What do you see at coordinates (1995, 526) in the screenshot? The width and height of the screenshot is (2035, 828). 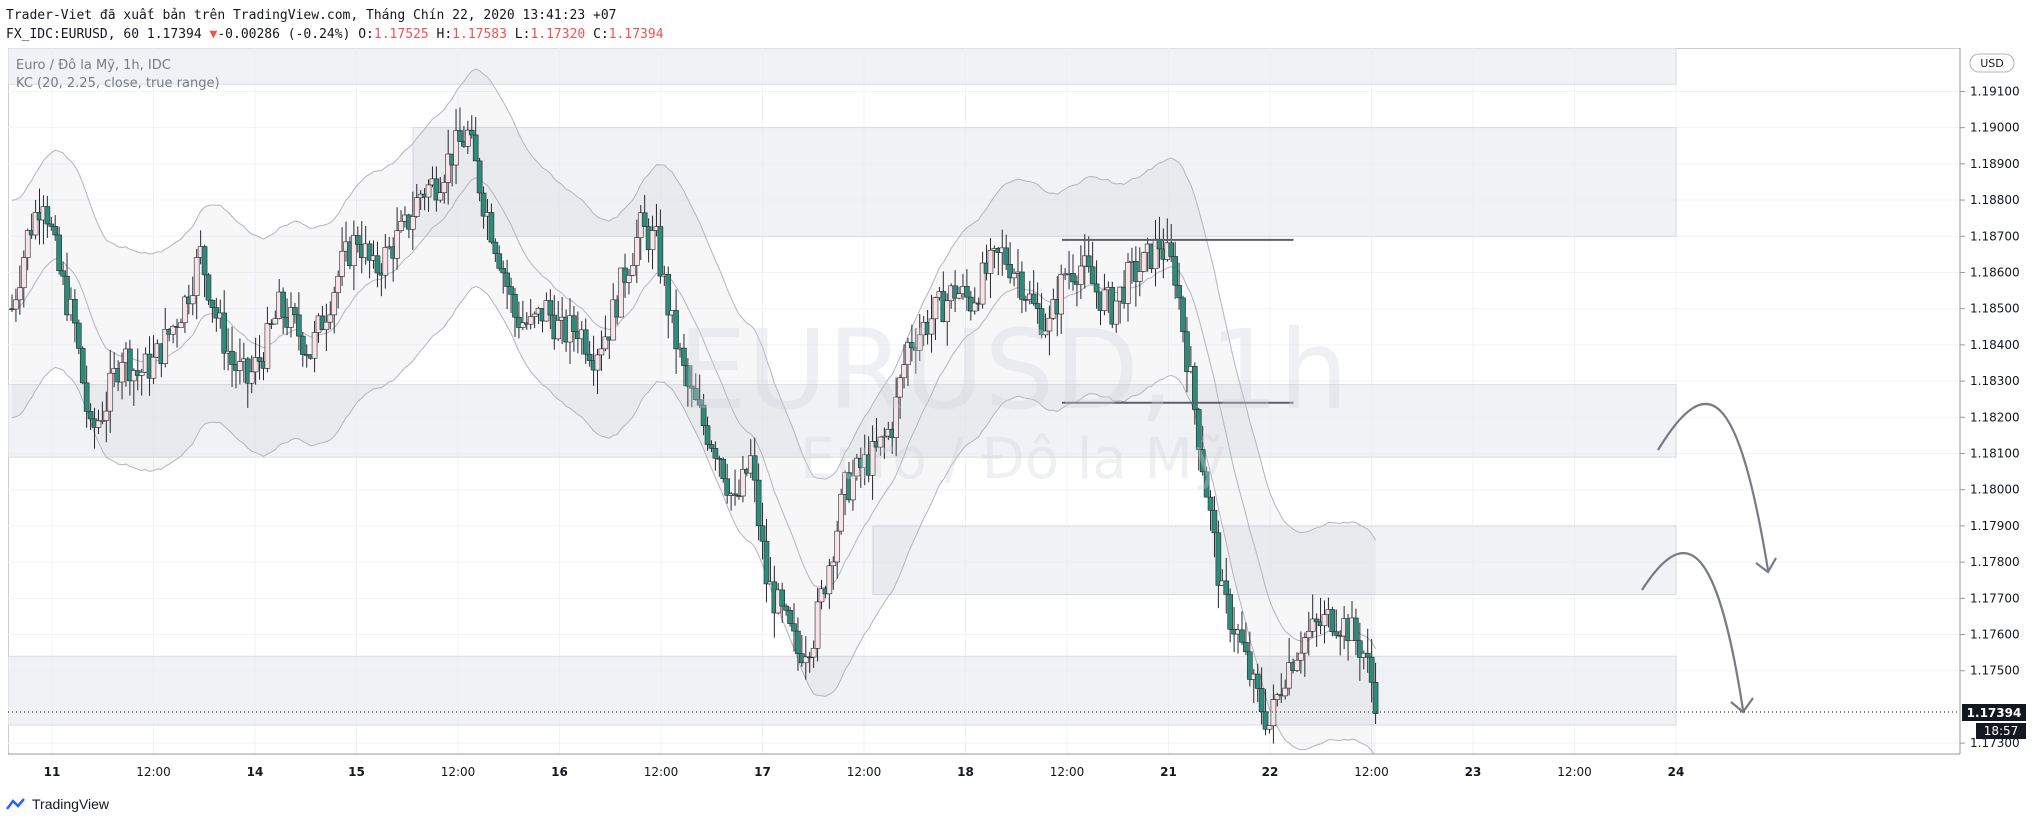 I see `y-tick-label: 1.17900` at bounding box center [1995, 526].